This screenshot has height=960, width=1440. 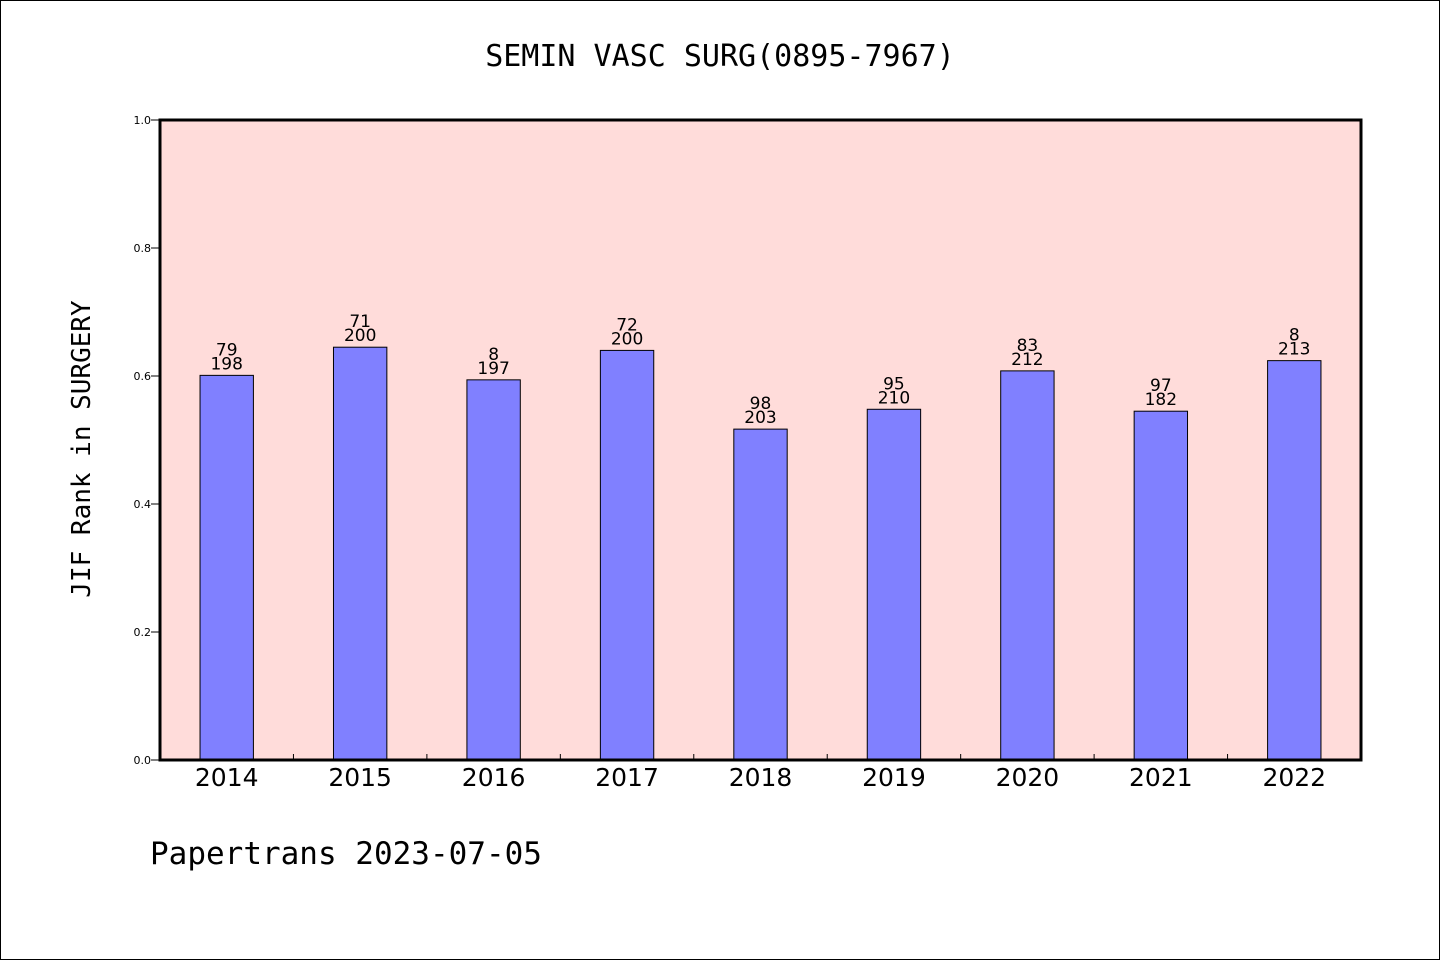 I want to click on y-tick-label: 0.2, so click(x=143, y=632).